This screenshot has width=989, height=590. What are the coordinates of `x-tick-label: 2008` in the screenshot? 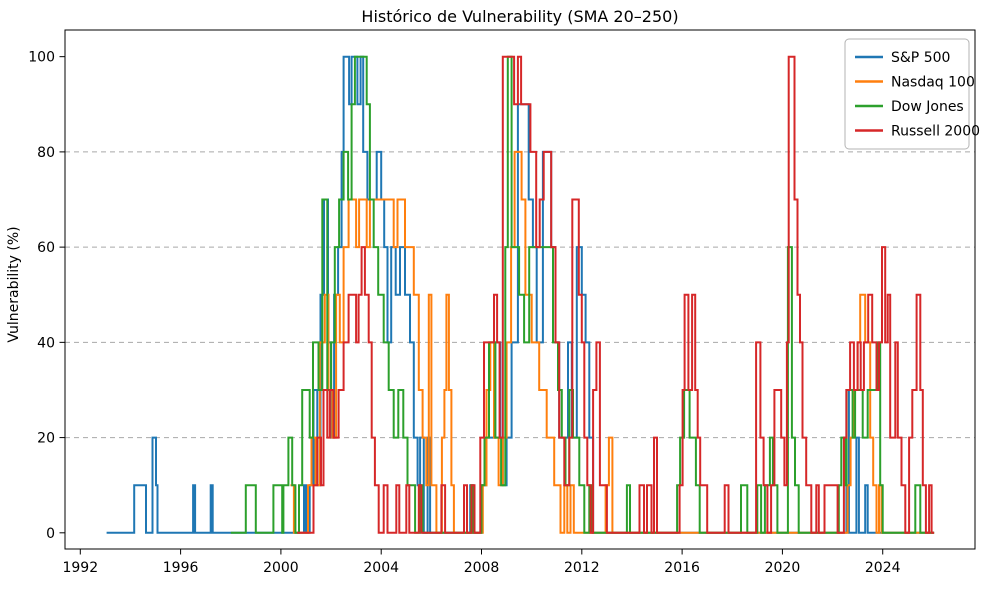 It's located at (482, 568).